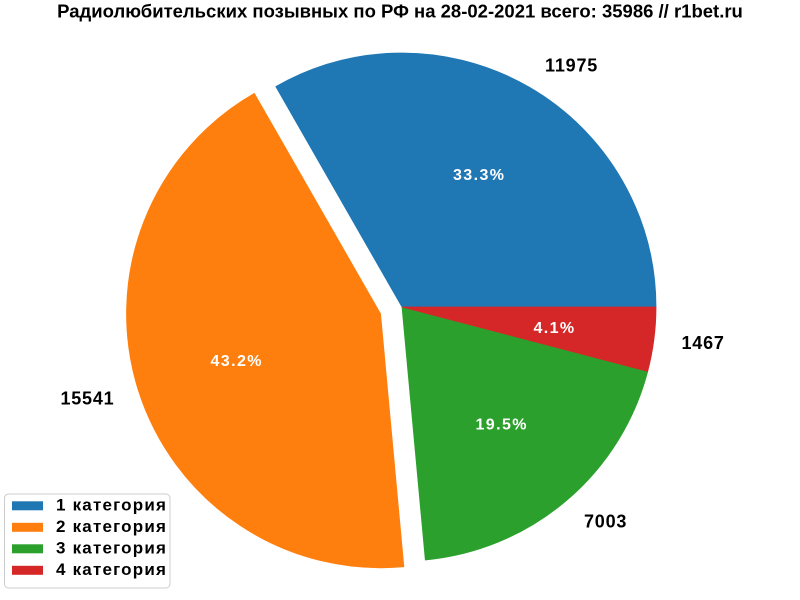  I want to click on svg-text: 33.3%, so click(479, 175).